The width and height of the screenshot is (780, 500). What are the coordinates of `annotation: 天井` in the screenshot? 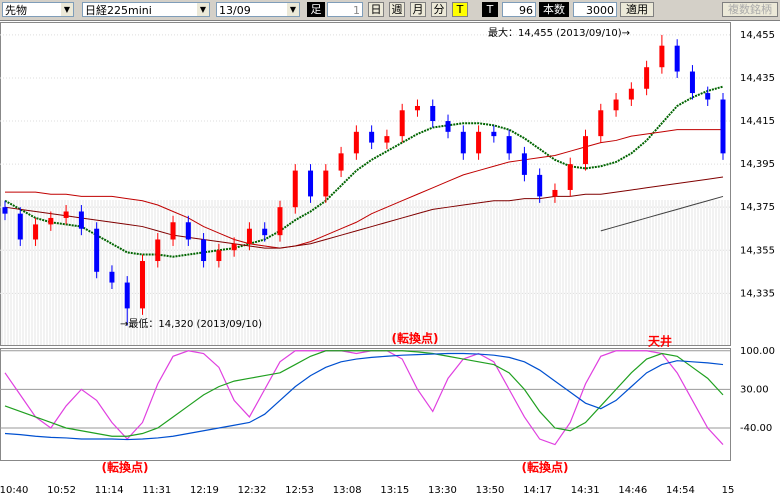 It's located at (660, 341).